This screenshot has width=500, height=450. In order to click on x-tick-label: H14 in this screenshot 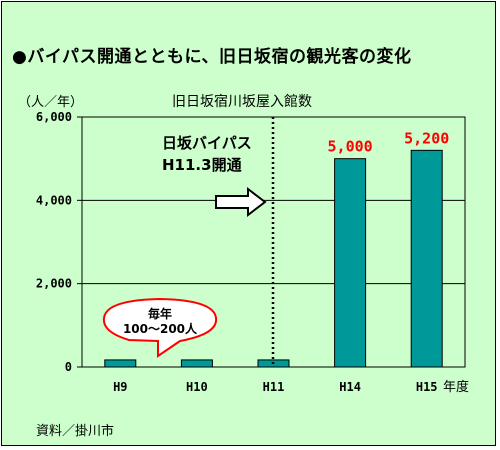, I will do `click(350, 387)`.